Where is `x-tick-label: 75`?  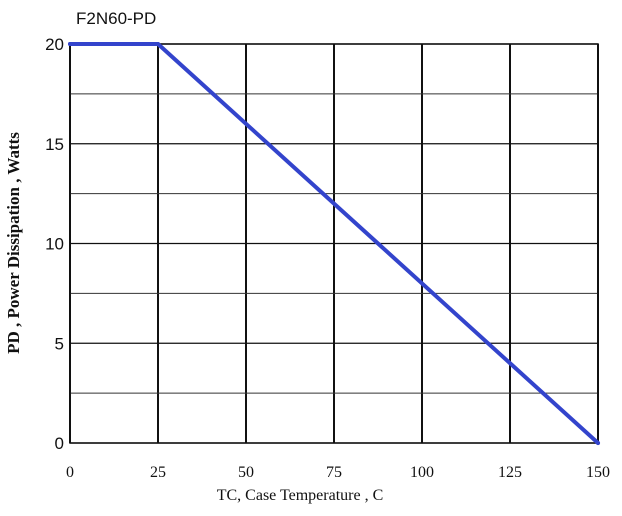
x-tick-label: 75 is located at coordinates (334, 472).